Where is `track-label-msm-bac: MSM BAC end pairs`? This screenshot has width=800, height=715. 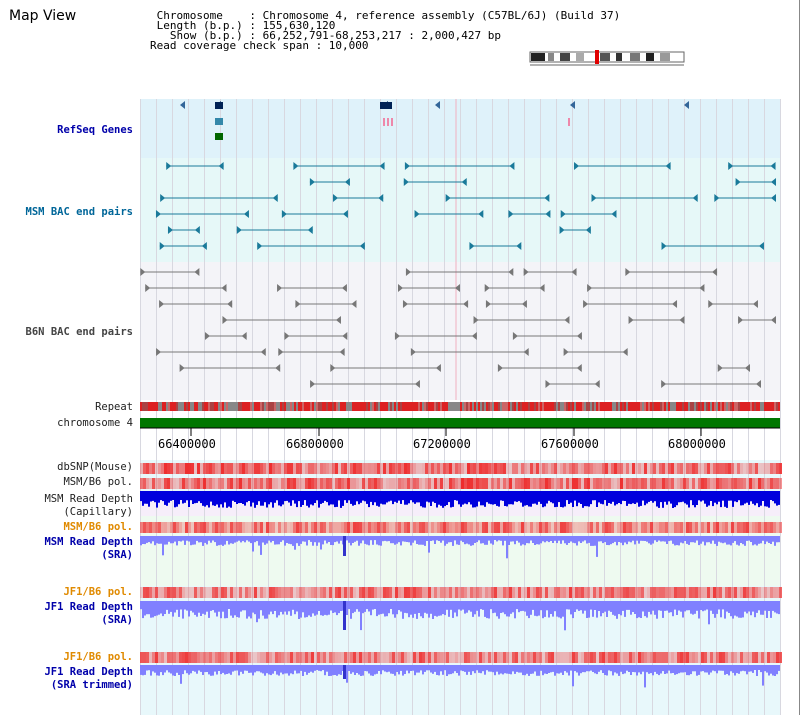
track-label-msm-bac: MSM BAC end pairs is located at coordinates (79, 212).